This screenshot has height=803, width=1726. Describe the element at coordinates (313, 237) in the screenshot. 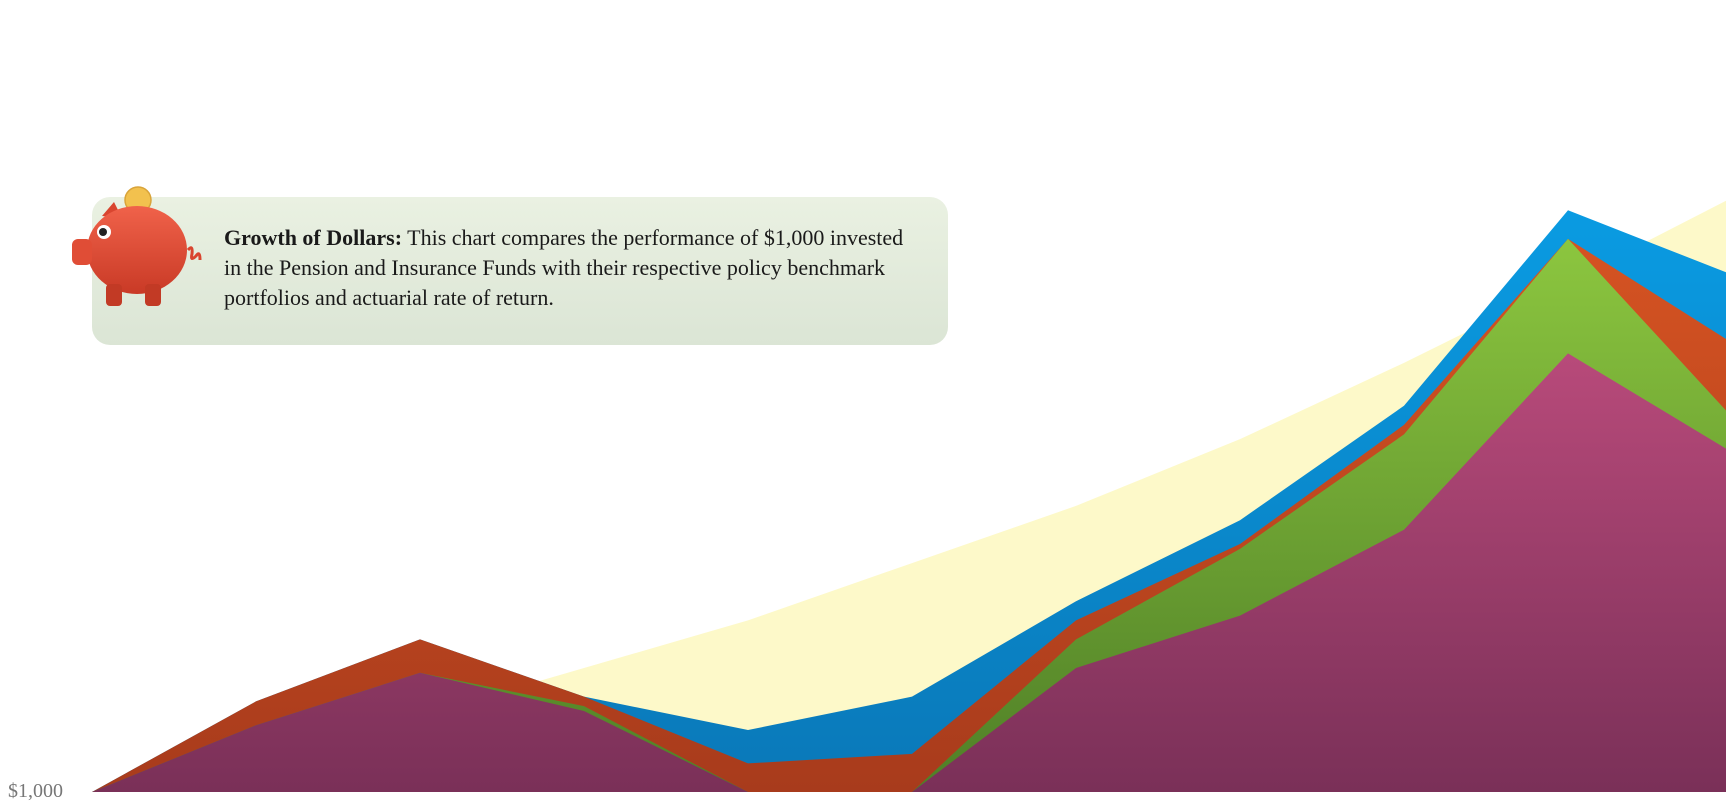

I see `chart-title: Growth of Dollars:` at that location.